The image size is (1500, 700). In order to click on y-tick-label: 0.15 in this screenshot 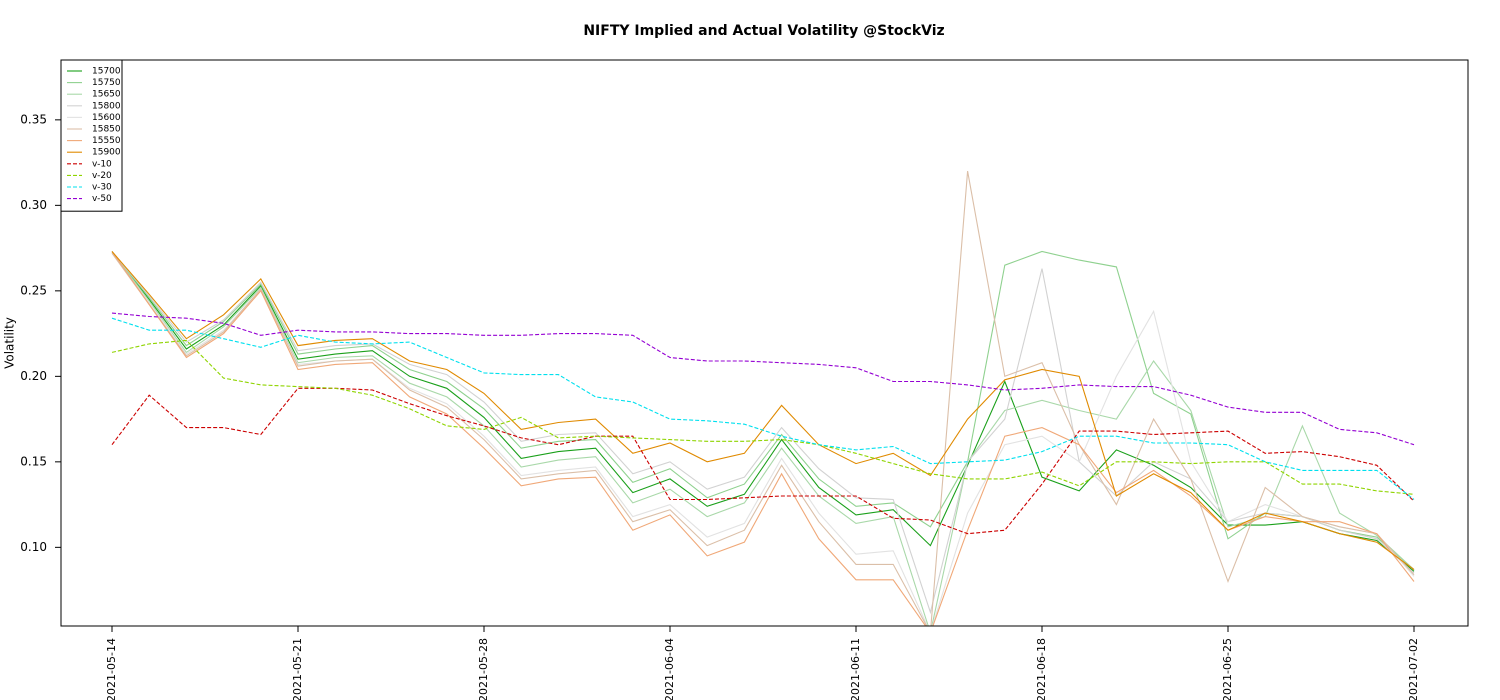, I will do `click(33, 461)`.